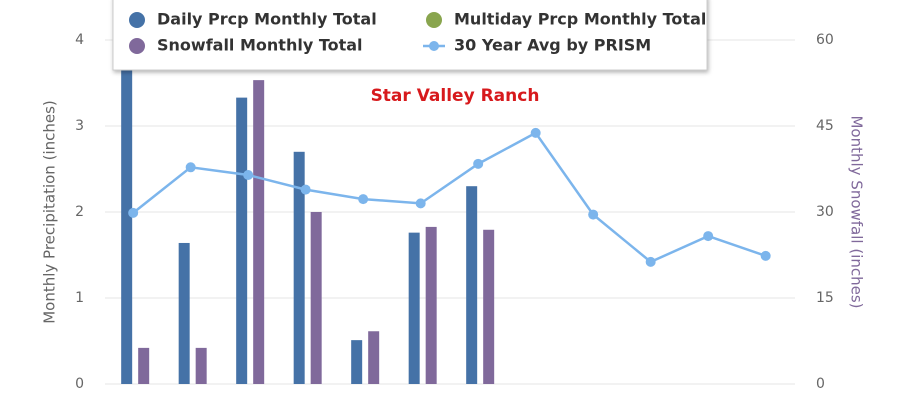 The height and width of the screenshot is (400, 899). What do you see at coordinates (79, 212) in the screenshot?
I see `y-tick-label: 2` at bounding box center [79, 212].